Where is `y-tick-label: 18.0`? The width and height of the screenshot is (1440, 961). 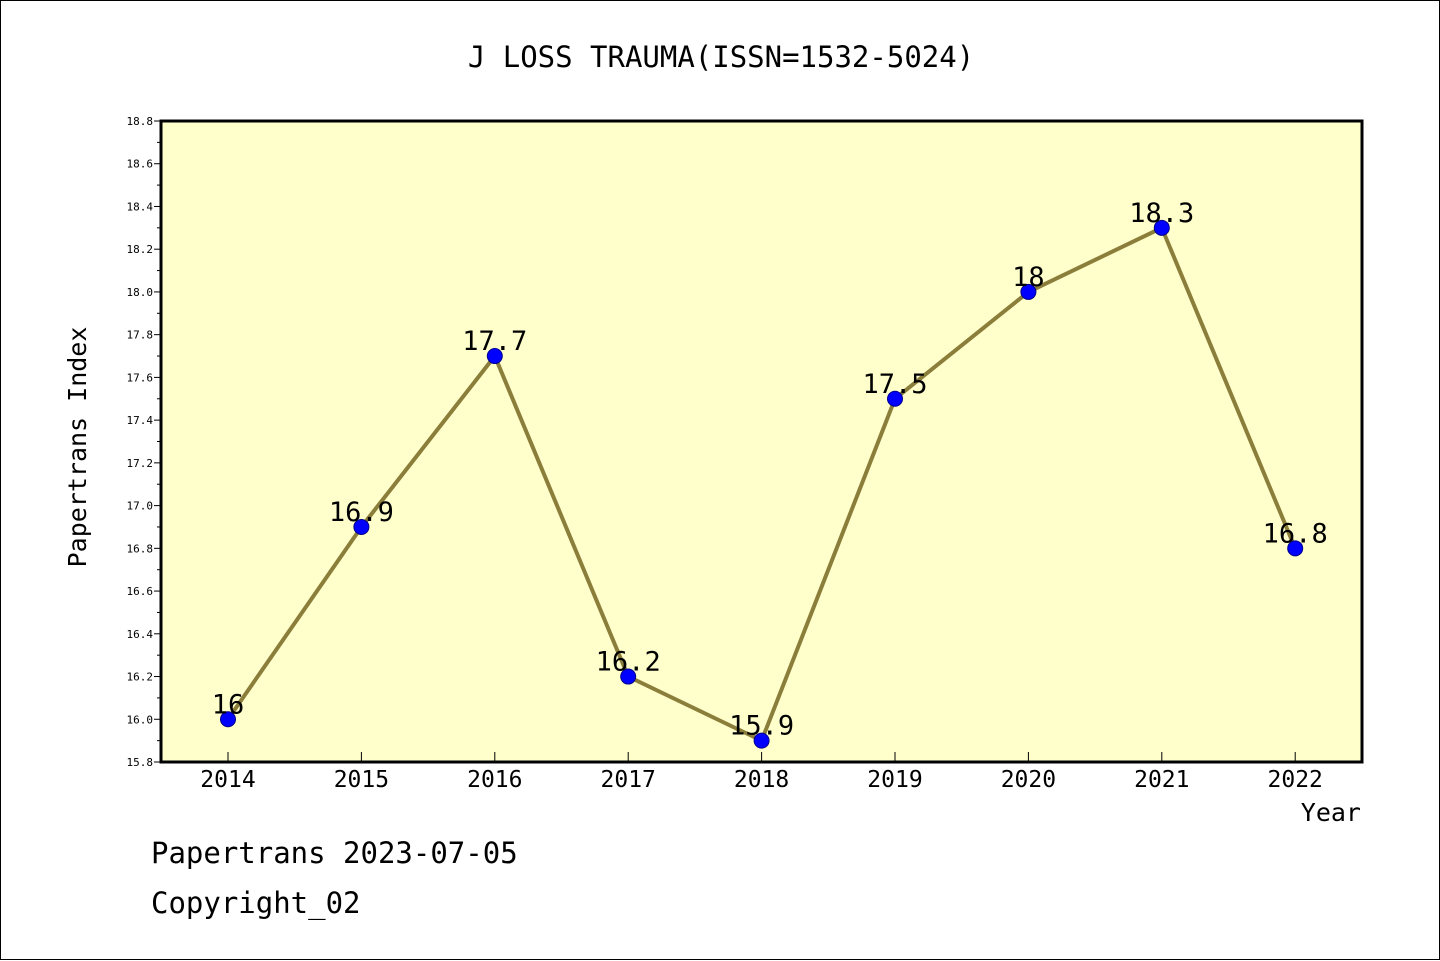 y-tick-label: 18.0 is located at coordinates (140, 292).